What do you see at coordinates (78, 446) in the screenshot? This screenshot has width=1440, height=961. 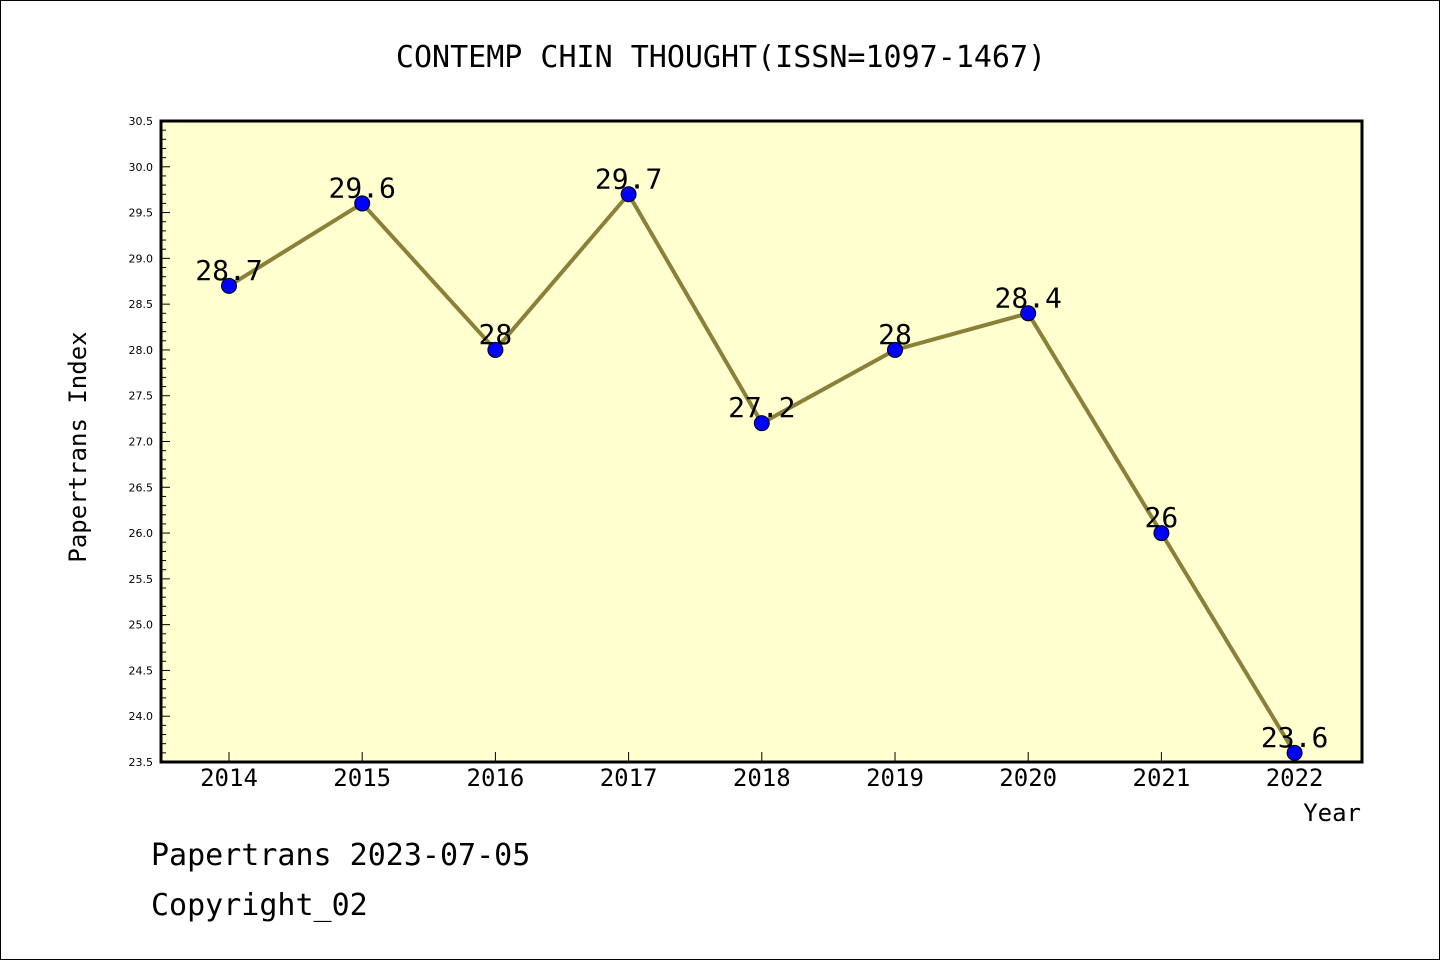 I see `y-axis-label: Papertrans Index` at bounding box center [78, 446].